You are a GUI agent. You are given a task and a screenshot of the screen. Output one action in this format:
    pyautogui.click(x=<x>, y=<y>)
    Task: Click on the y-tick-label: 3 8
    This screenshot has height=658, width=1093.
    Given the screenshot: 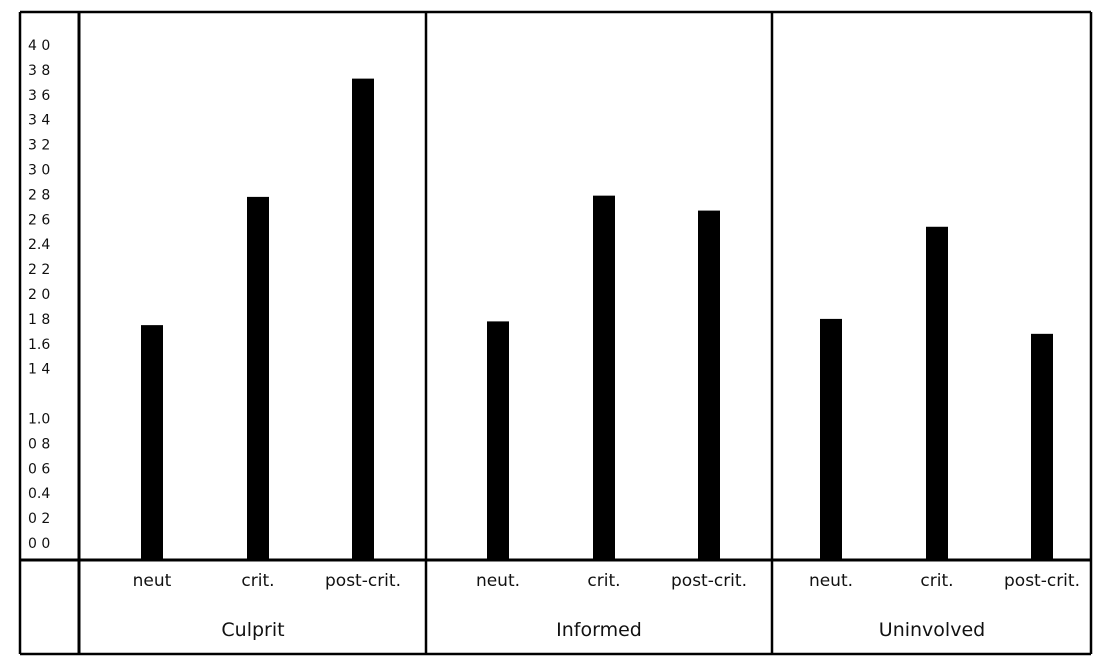 What is the action you would take?
    pyautogui.click(x=39, y=71)
    